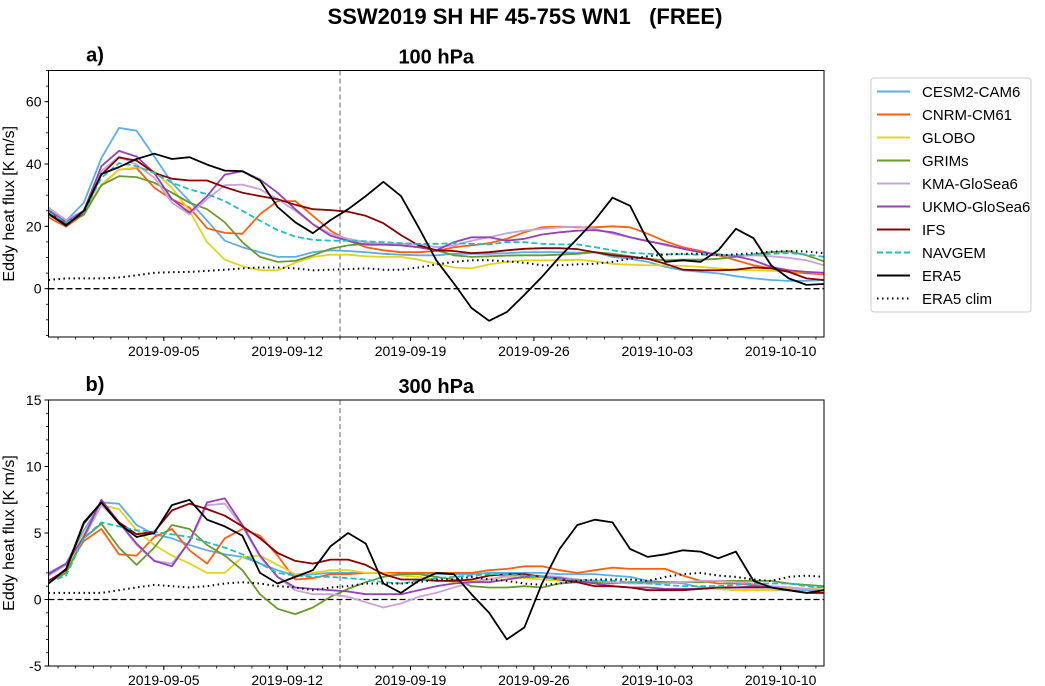  What do you see at coordinates (970, 184) in the screenshot?
I see `legend-label: KMA-GloSea6` at bounding box center [970, 184].